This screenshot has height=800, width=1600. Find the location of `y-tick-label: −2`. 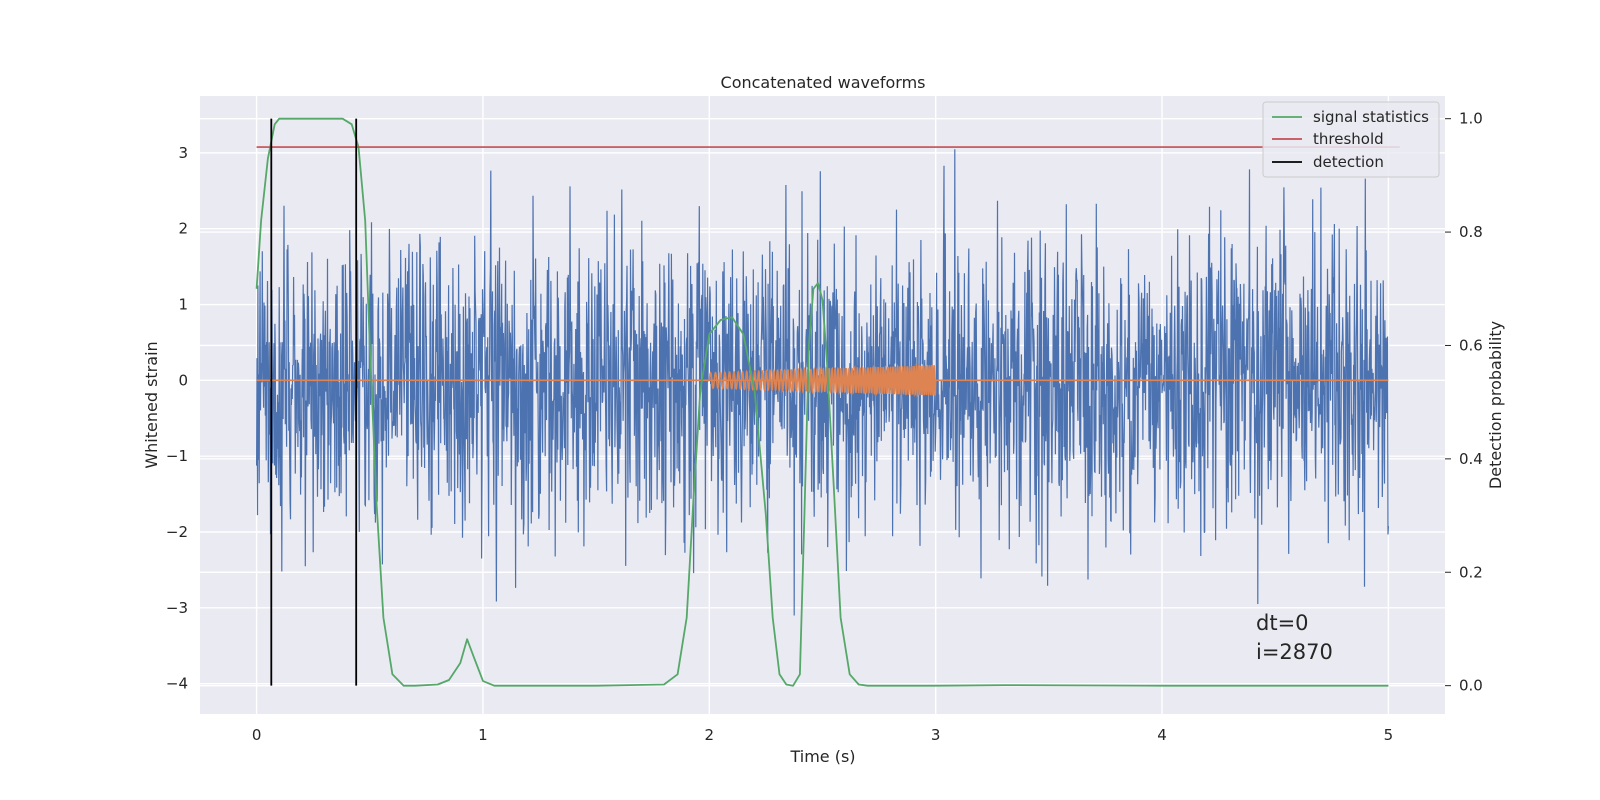

y-tick-label: −2 is located at coordinates (177, 532).